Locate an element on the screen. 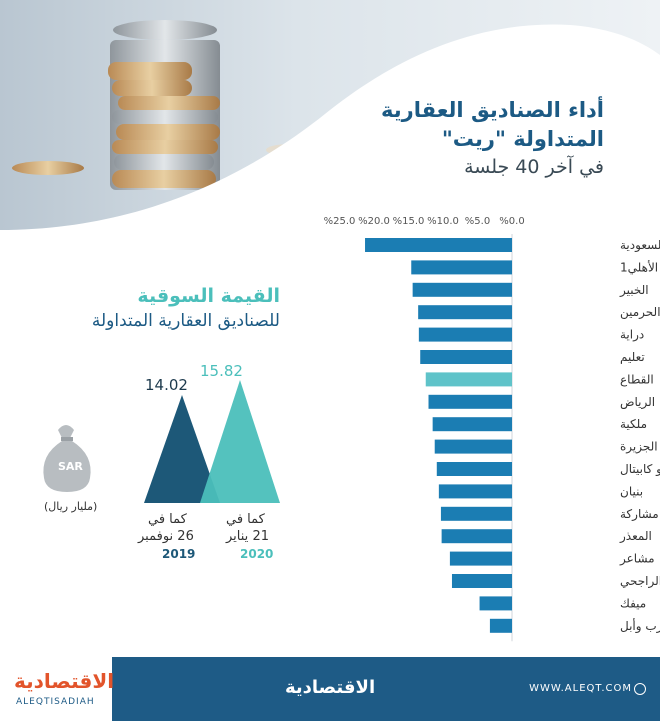  category-label: سويكورب وأبل is located at coordinates (640, 626).